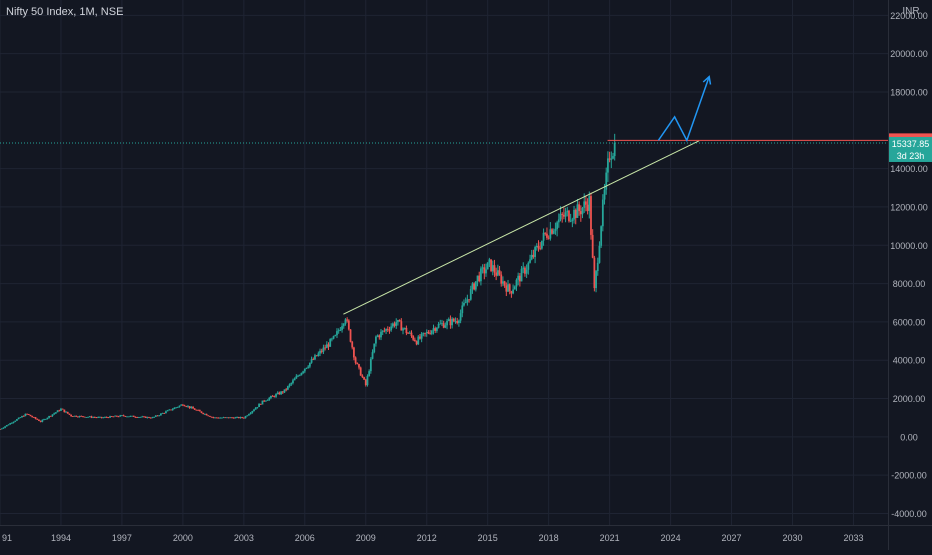 The image size is (932, 555). Describe the element at coordinates (911, 156) in the screenshot. I see `countdown-label: 3d 23h` at that location.